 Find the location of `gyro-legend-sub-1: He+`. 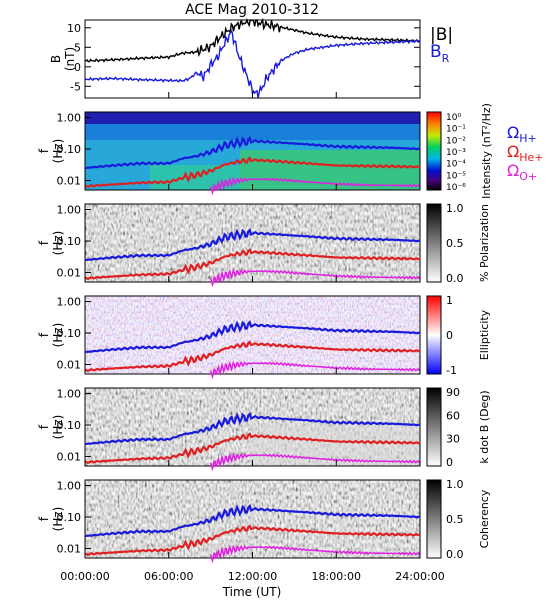

gyro-legend-sub-1: He+ is located at coordinates (531, 157).